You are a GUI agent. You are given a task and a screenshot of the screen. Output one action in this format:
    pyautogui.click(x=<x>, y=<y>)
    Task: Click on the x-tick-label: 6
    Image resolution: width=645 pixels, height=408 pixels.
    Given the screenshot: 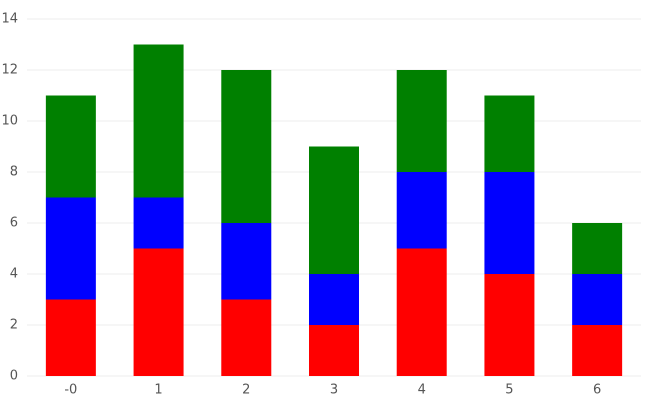 What is the action you would take?
    pyautogui.click(x=597, y=390)
    